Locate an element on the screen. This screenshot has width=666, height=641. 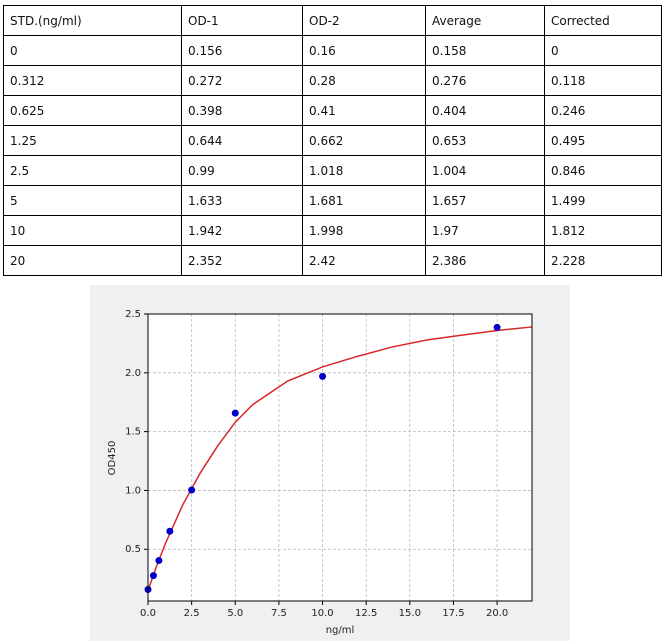
table-cell: 2.42 is located at coordinates (364, 260).